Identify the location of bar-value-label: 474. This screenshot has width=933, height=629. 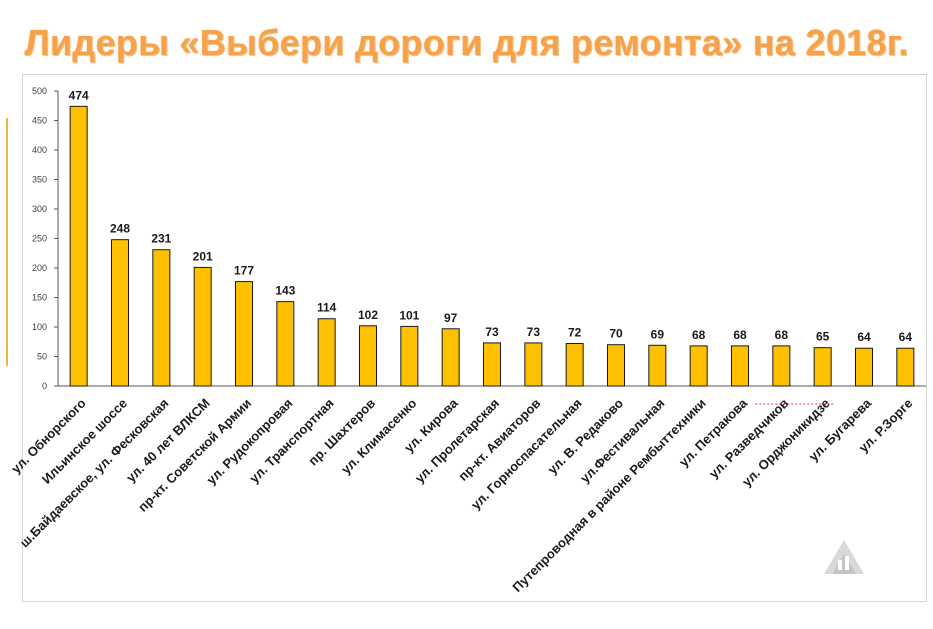
(79, 95).